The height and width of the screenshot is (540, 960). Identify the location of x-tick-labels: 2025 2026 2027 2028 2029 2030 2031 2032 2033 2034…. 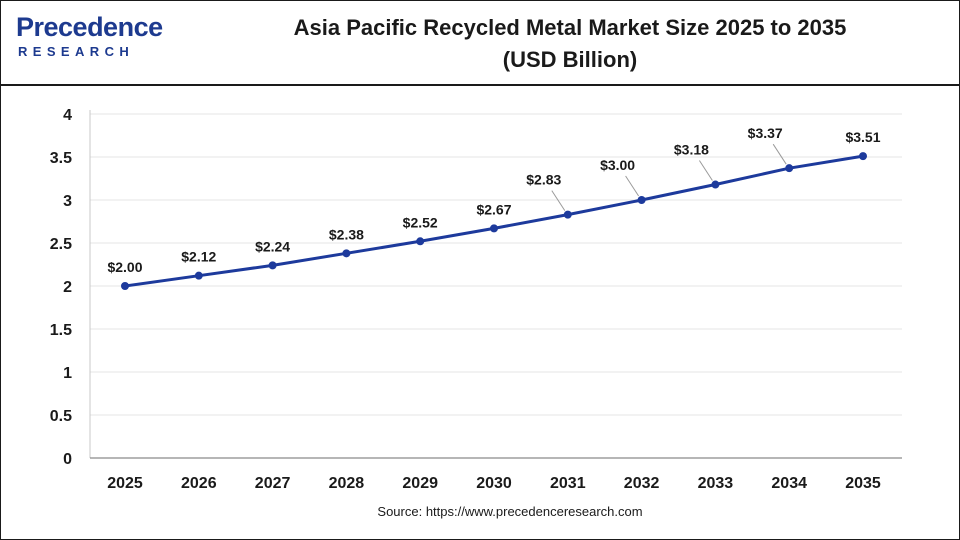
(494, 483).